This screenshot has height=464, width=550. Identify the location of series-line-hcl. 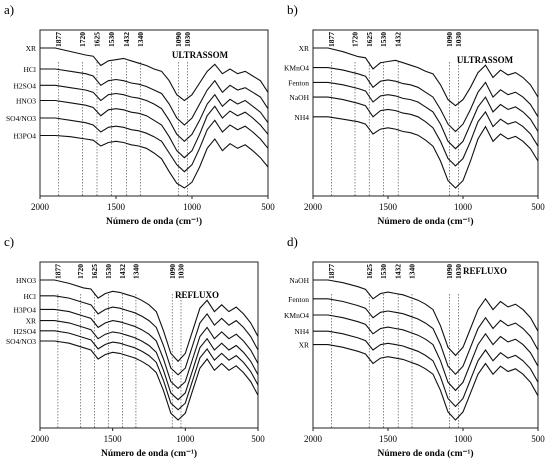
(154, 97).